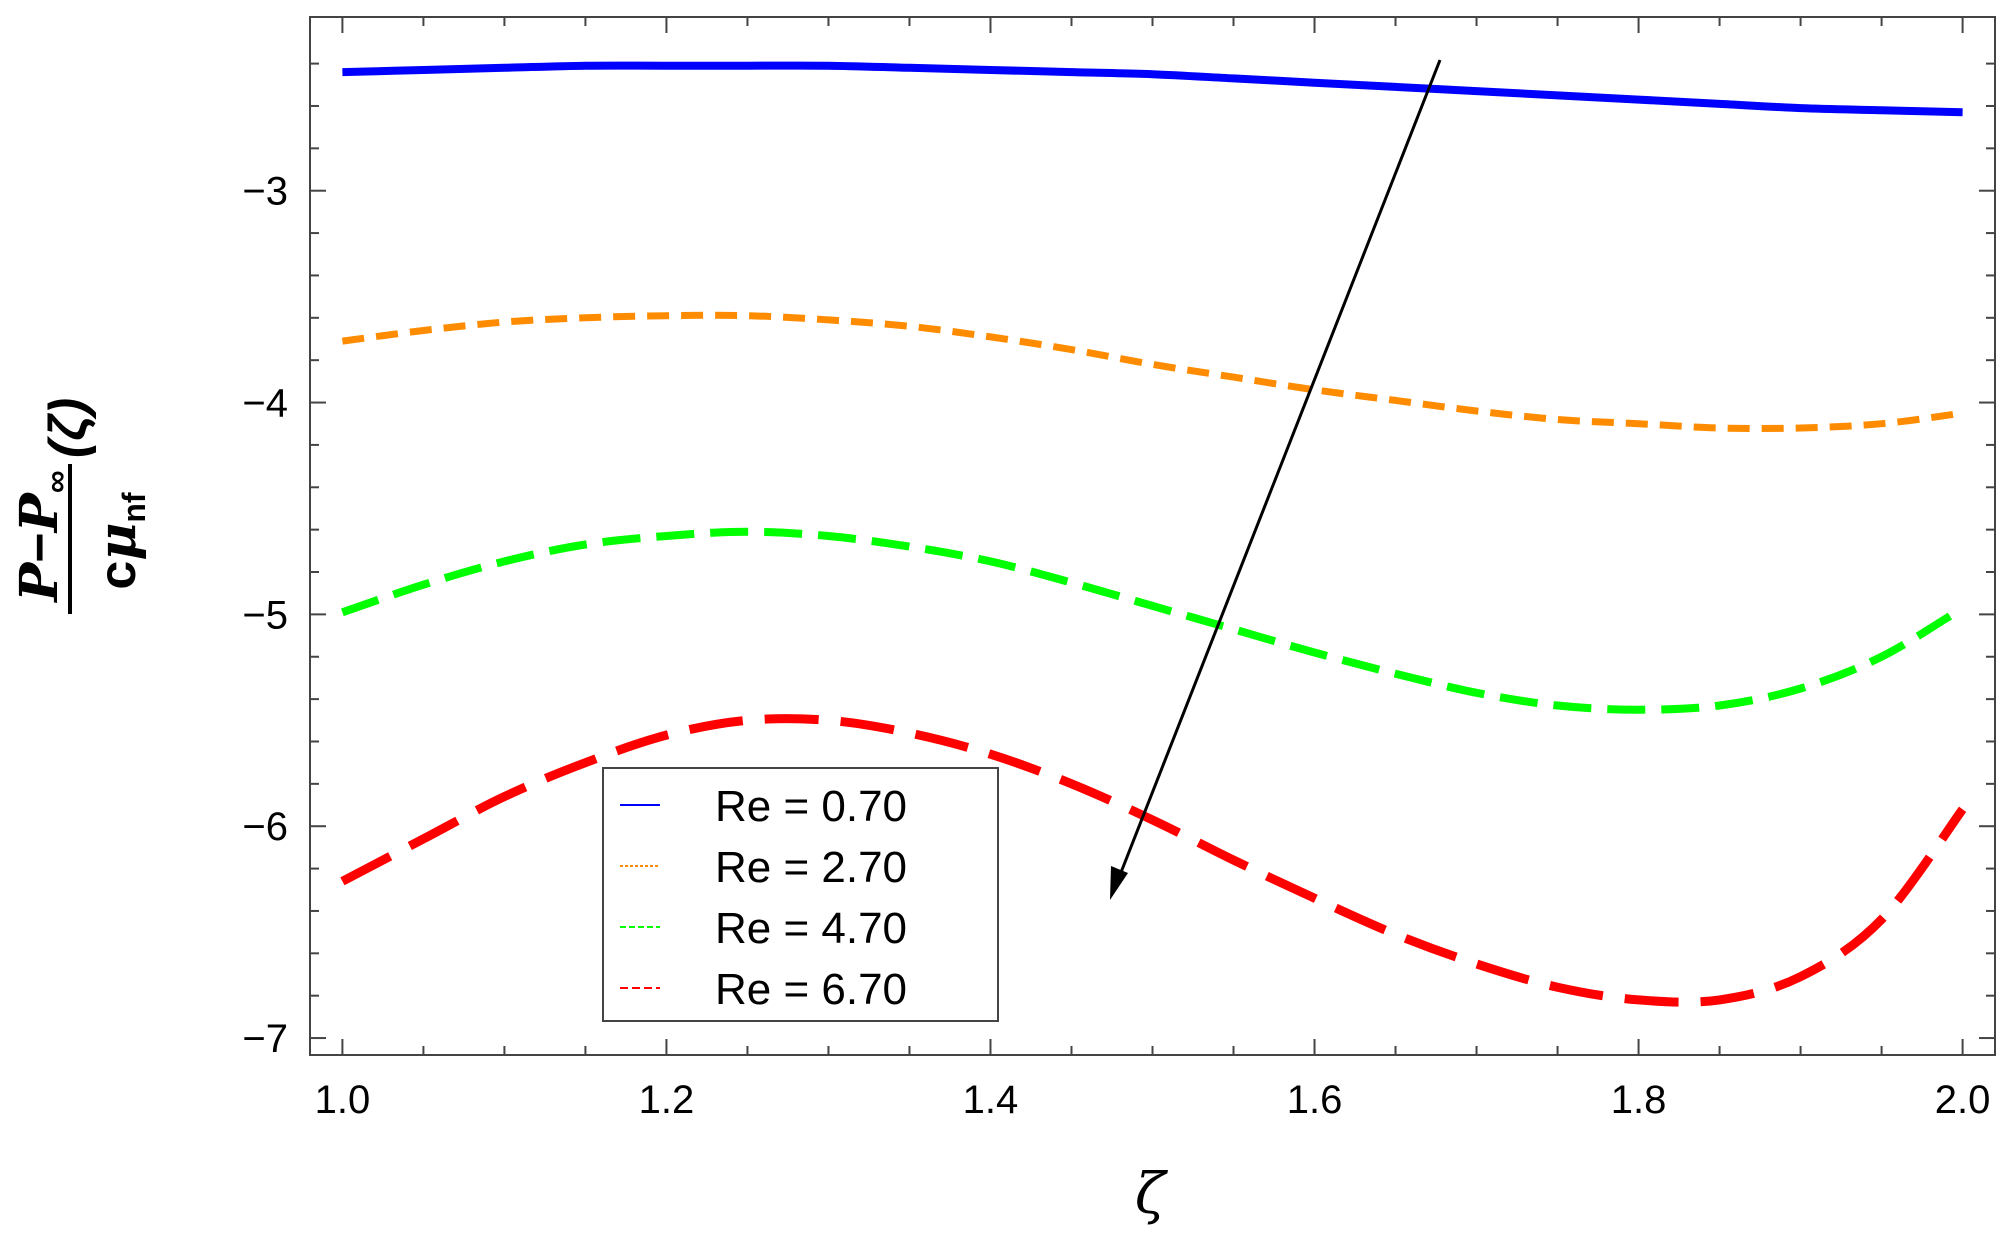  Describe the element at coordinates (1639, 1100) in the screenshot. I see `x-tick-label: 1.8` at that location.